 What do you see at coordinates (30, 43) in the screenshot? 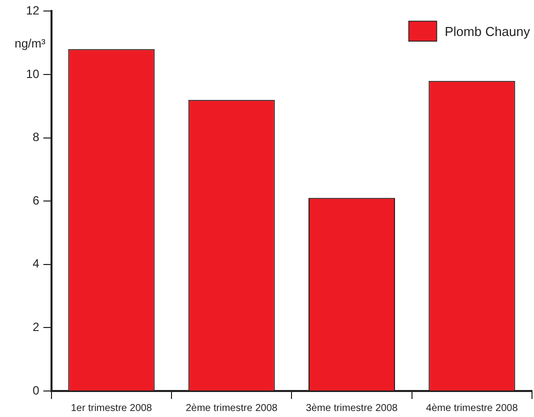
I see `y-axis-title: ng/m³` at bounding box center [30, 43].